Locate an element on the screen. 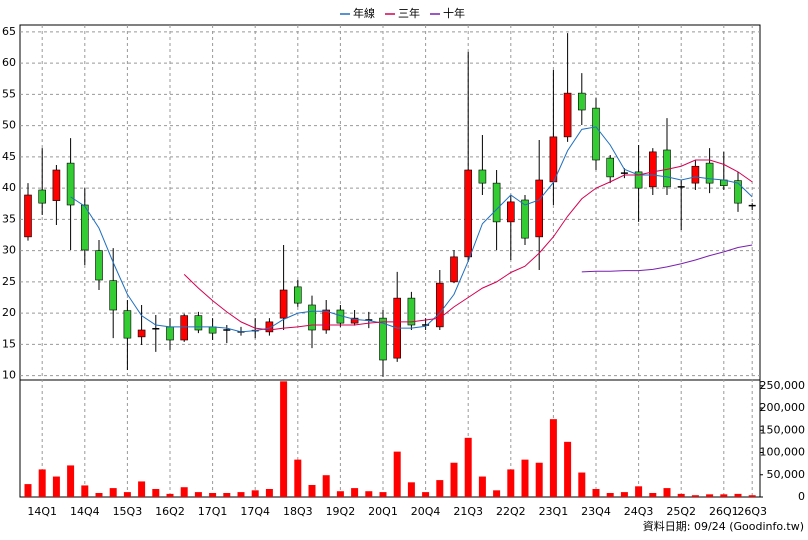  y-tick-label: 150,000 is located at coordinates (783, 429).